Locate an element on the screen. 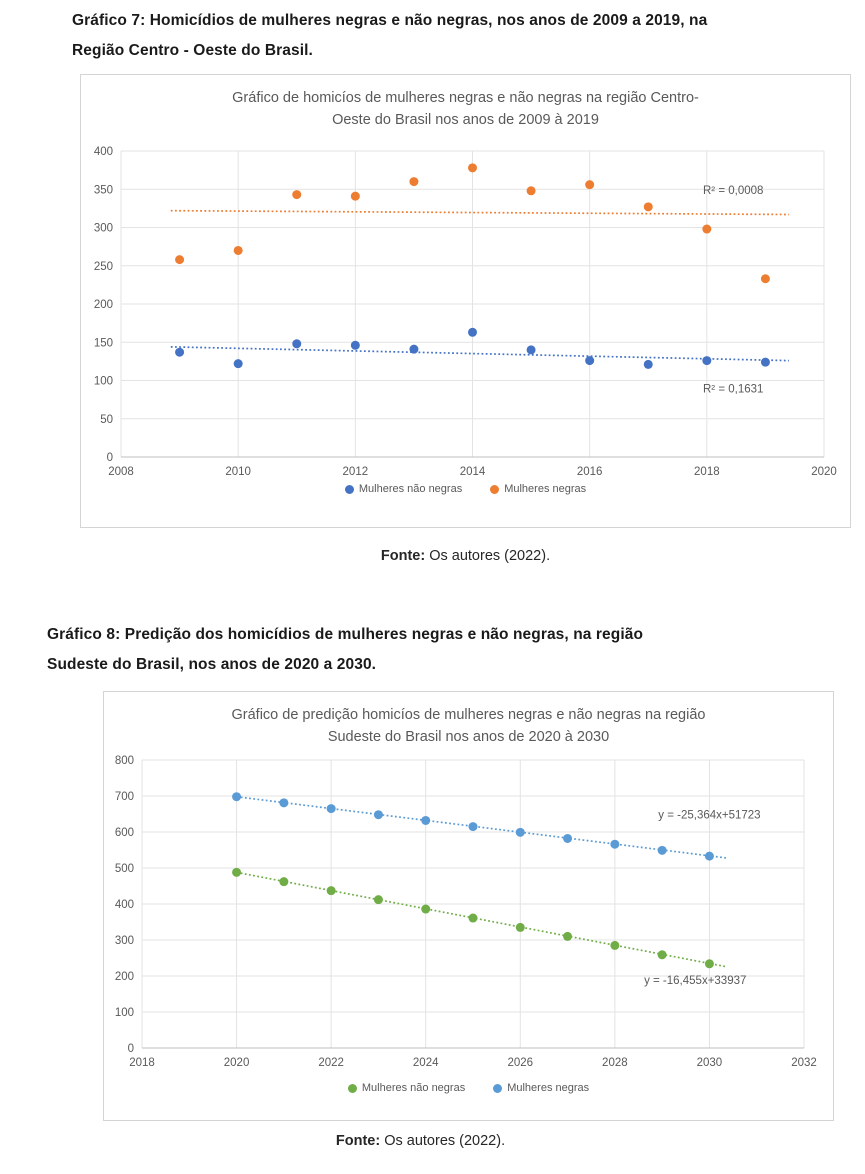 Image resolution: width=865 pixels, height=1174 pixels. chart7-title-line2: Oeste do Brasil nos anos de 2009 à 2019 is located at coordinates (465, 120).